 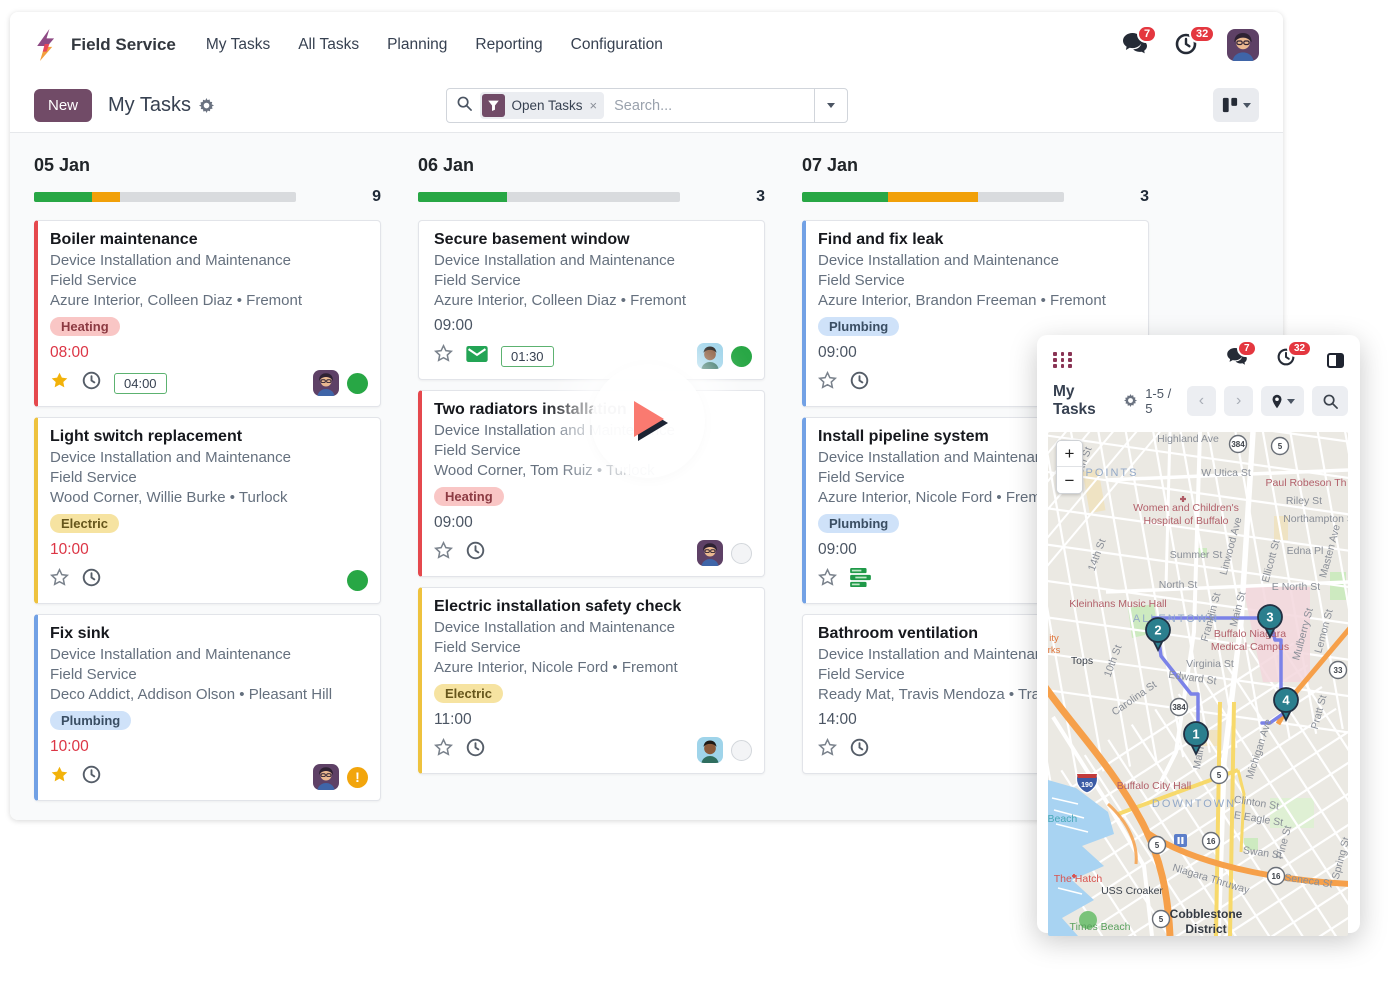 I want to click on column-count: 3, so click(x=760, y=196).